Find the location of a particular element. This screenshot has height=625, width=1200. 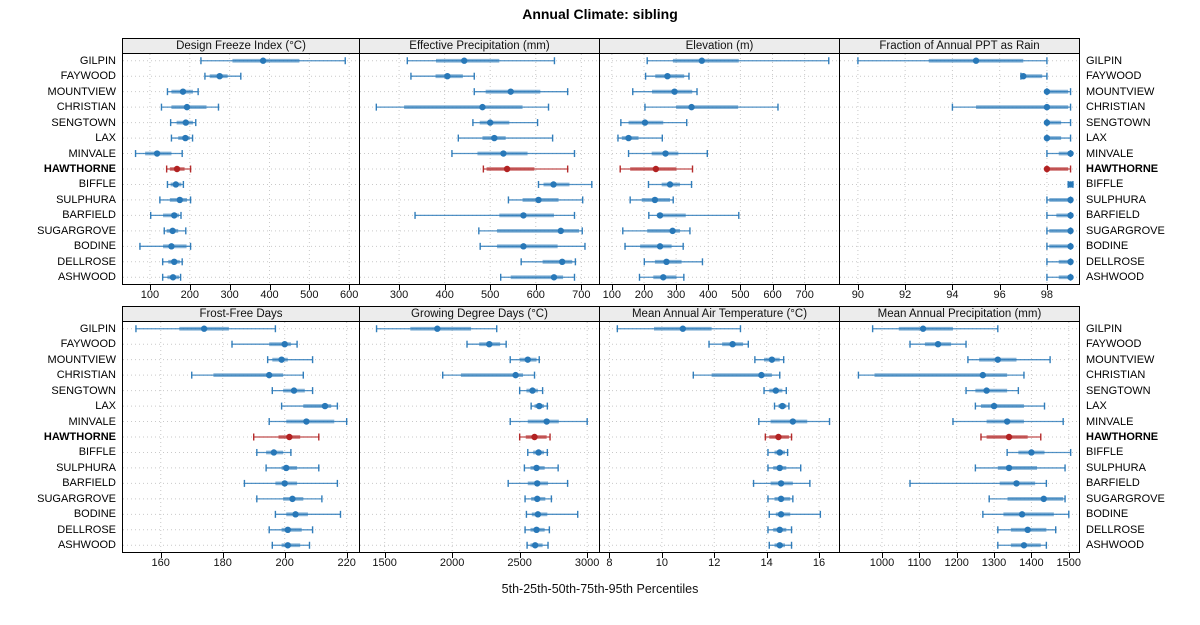

station-label-right: LAX is located at coordinates (1096, 138).